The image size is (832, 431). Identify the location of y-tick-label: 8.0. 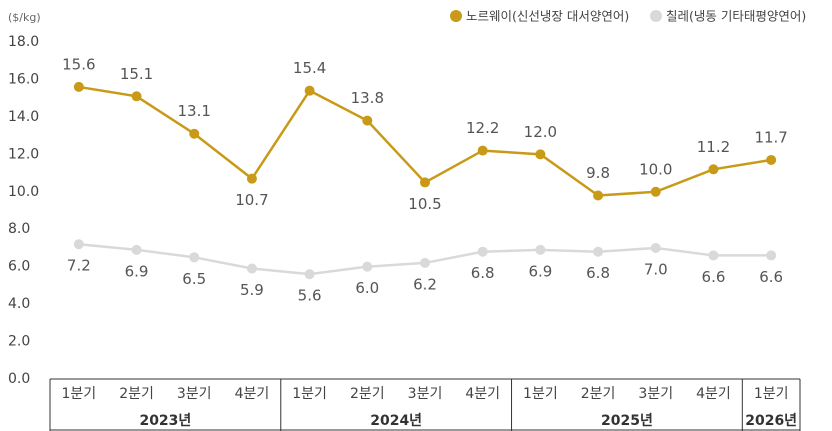
(19, 229).